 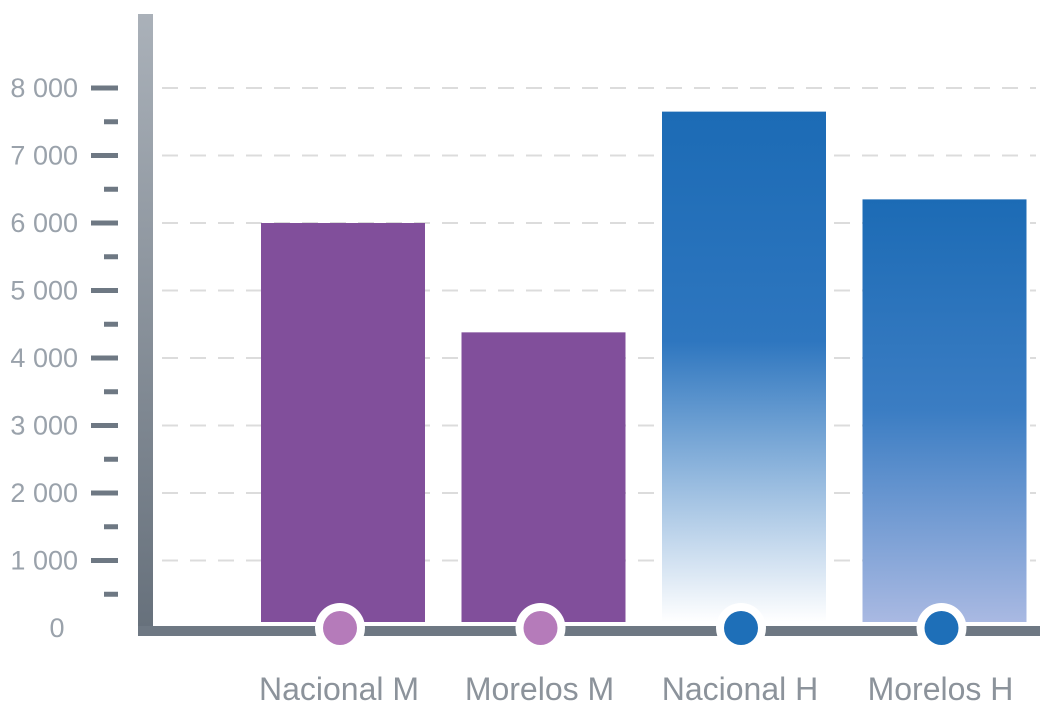 I want to click on y-axis-line, so click(x=145, y=325).